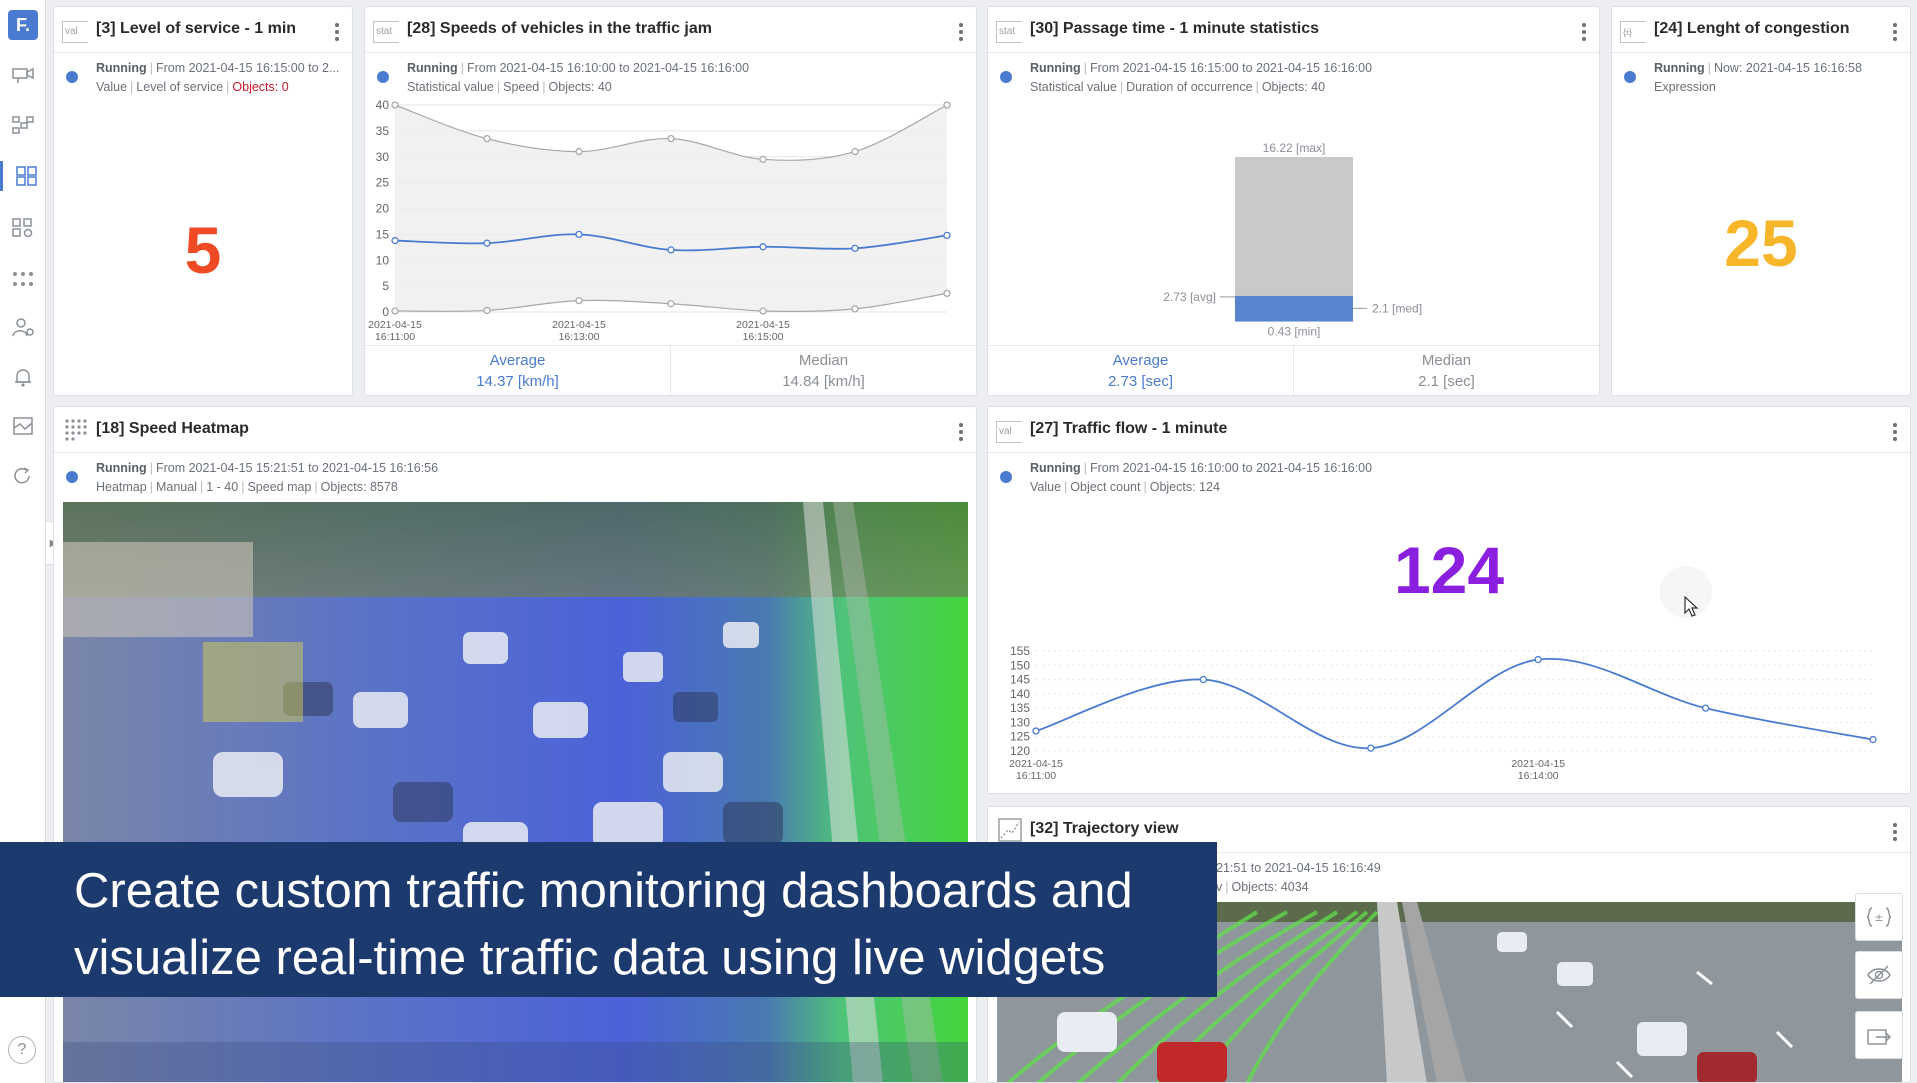 This screenshot has width=1917, height=1083. What do you see at coordinates (196, 28) in the screenshot?
I see `widget-title: [3] Level of service - 1 min` at bounding box center [196, 28].